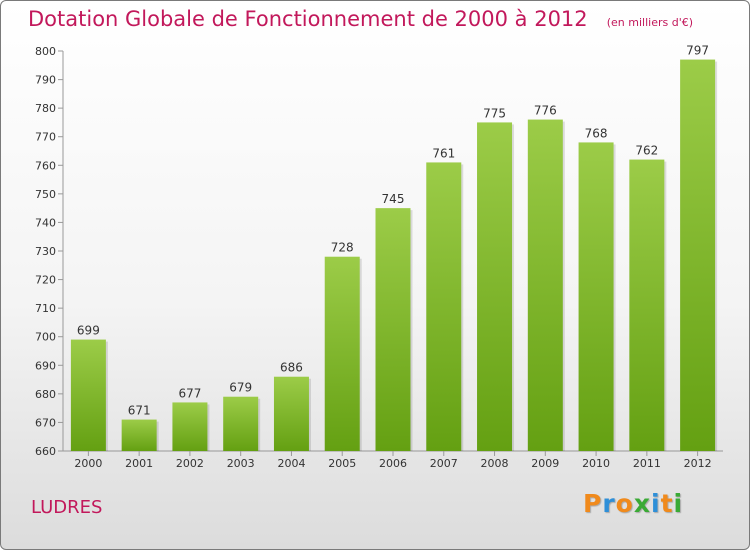 The image size is (750, 550). What do you see at coordinates (45, 108) in the screenshot?
I see `y-tick-label: 780` at bounding box center [45, 108].